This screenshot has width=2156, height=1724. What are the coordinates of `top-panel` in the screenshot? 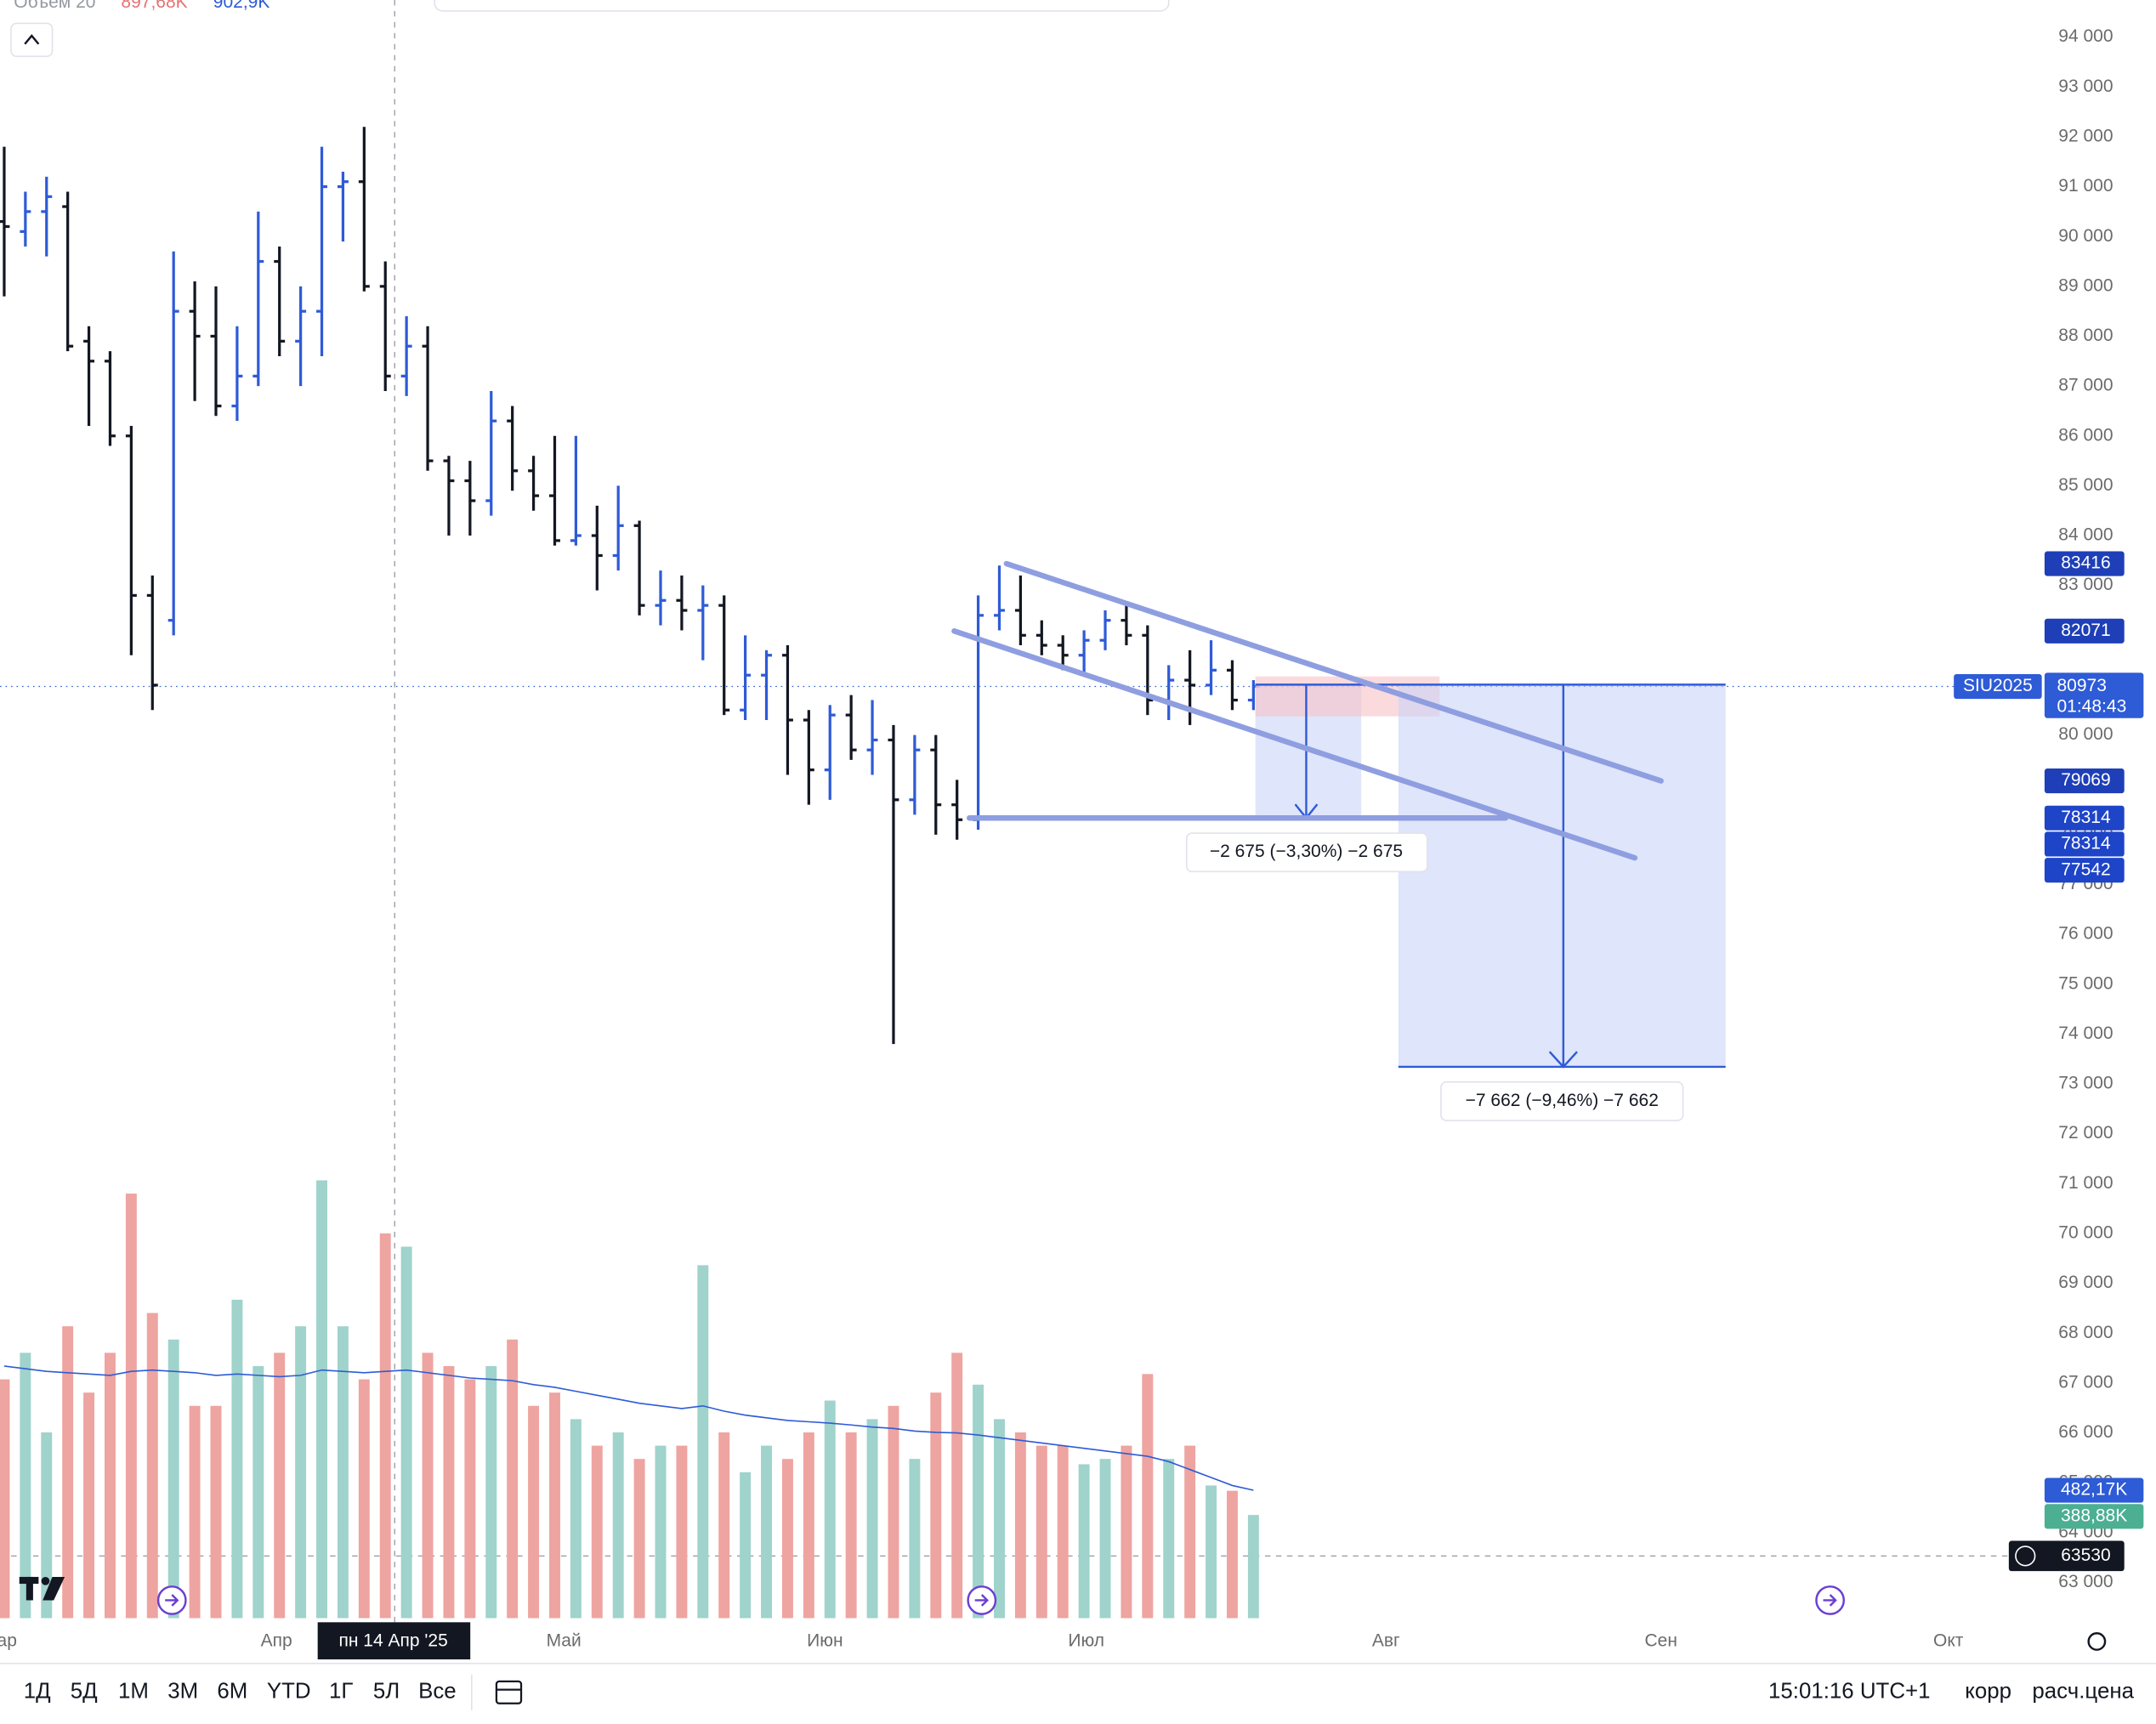 It's located at (802, 6).